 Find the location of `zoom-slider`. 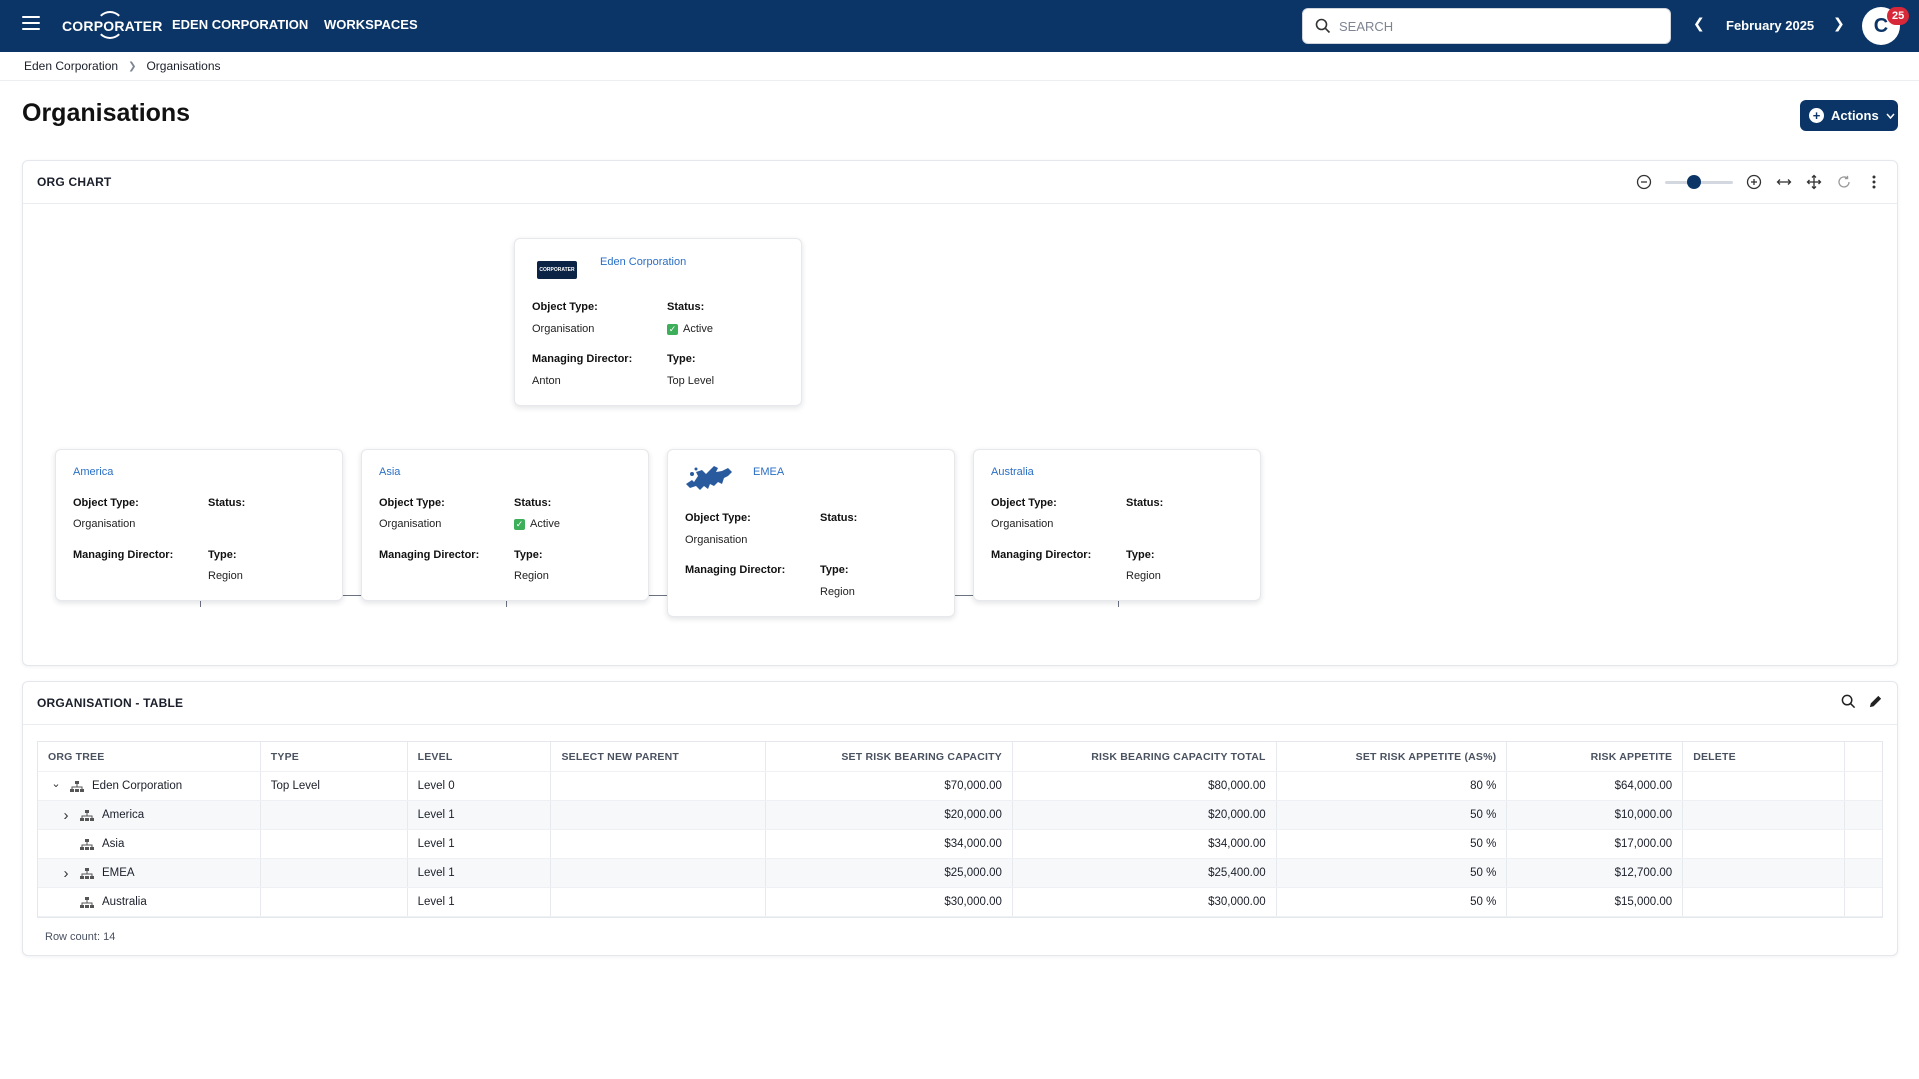

zoom-slider is located at coordinates (1699, 182).